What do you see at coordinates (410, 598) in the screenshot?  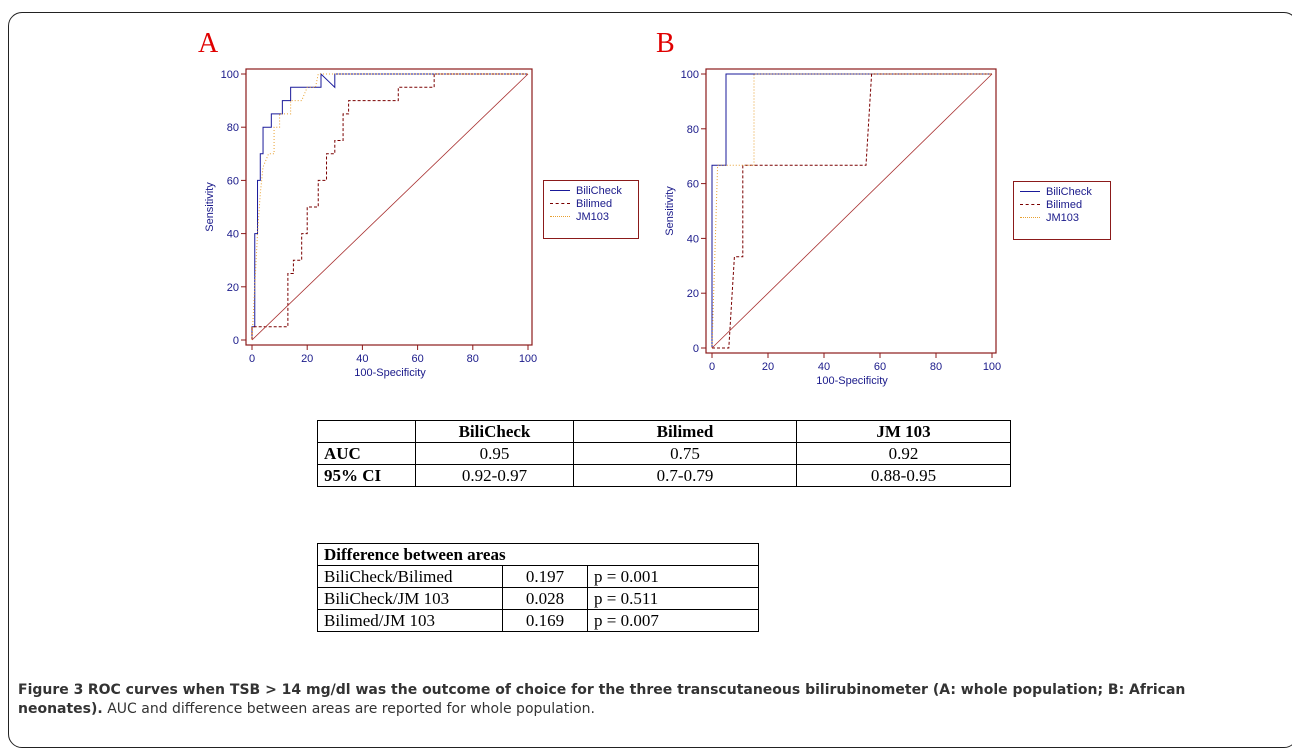 I see `difference-pair: BiliCheck/JM 103` at bounding box center [410, 598].